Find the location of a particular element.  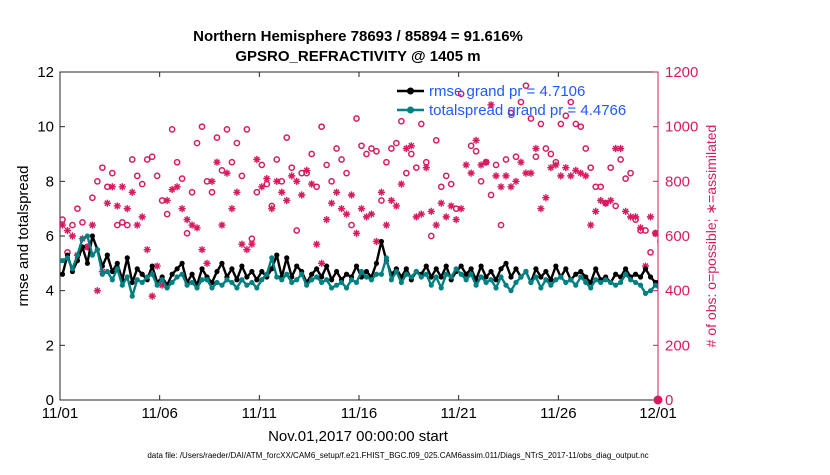

y-tick-label: 12 is located at coordinates (45, 72).